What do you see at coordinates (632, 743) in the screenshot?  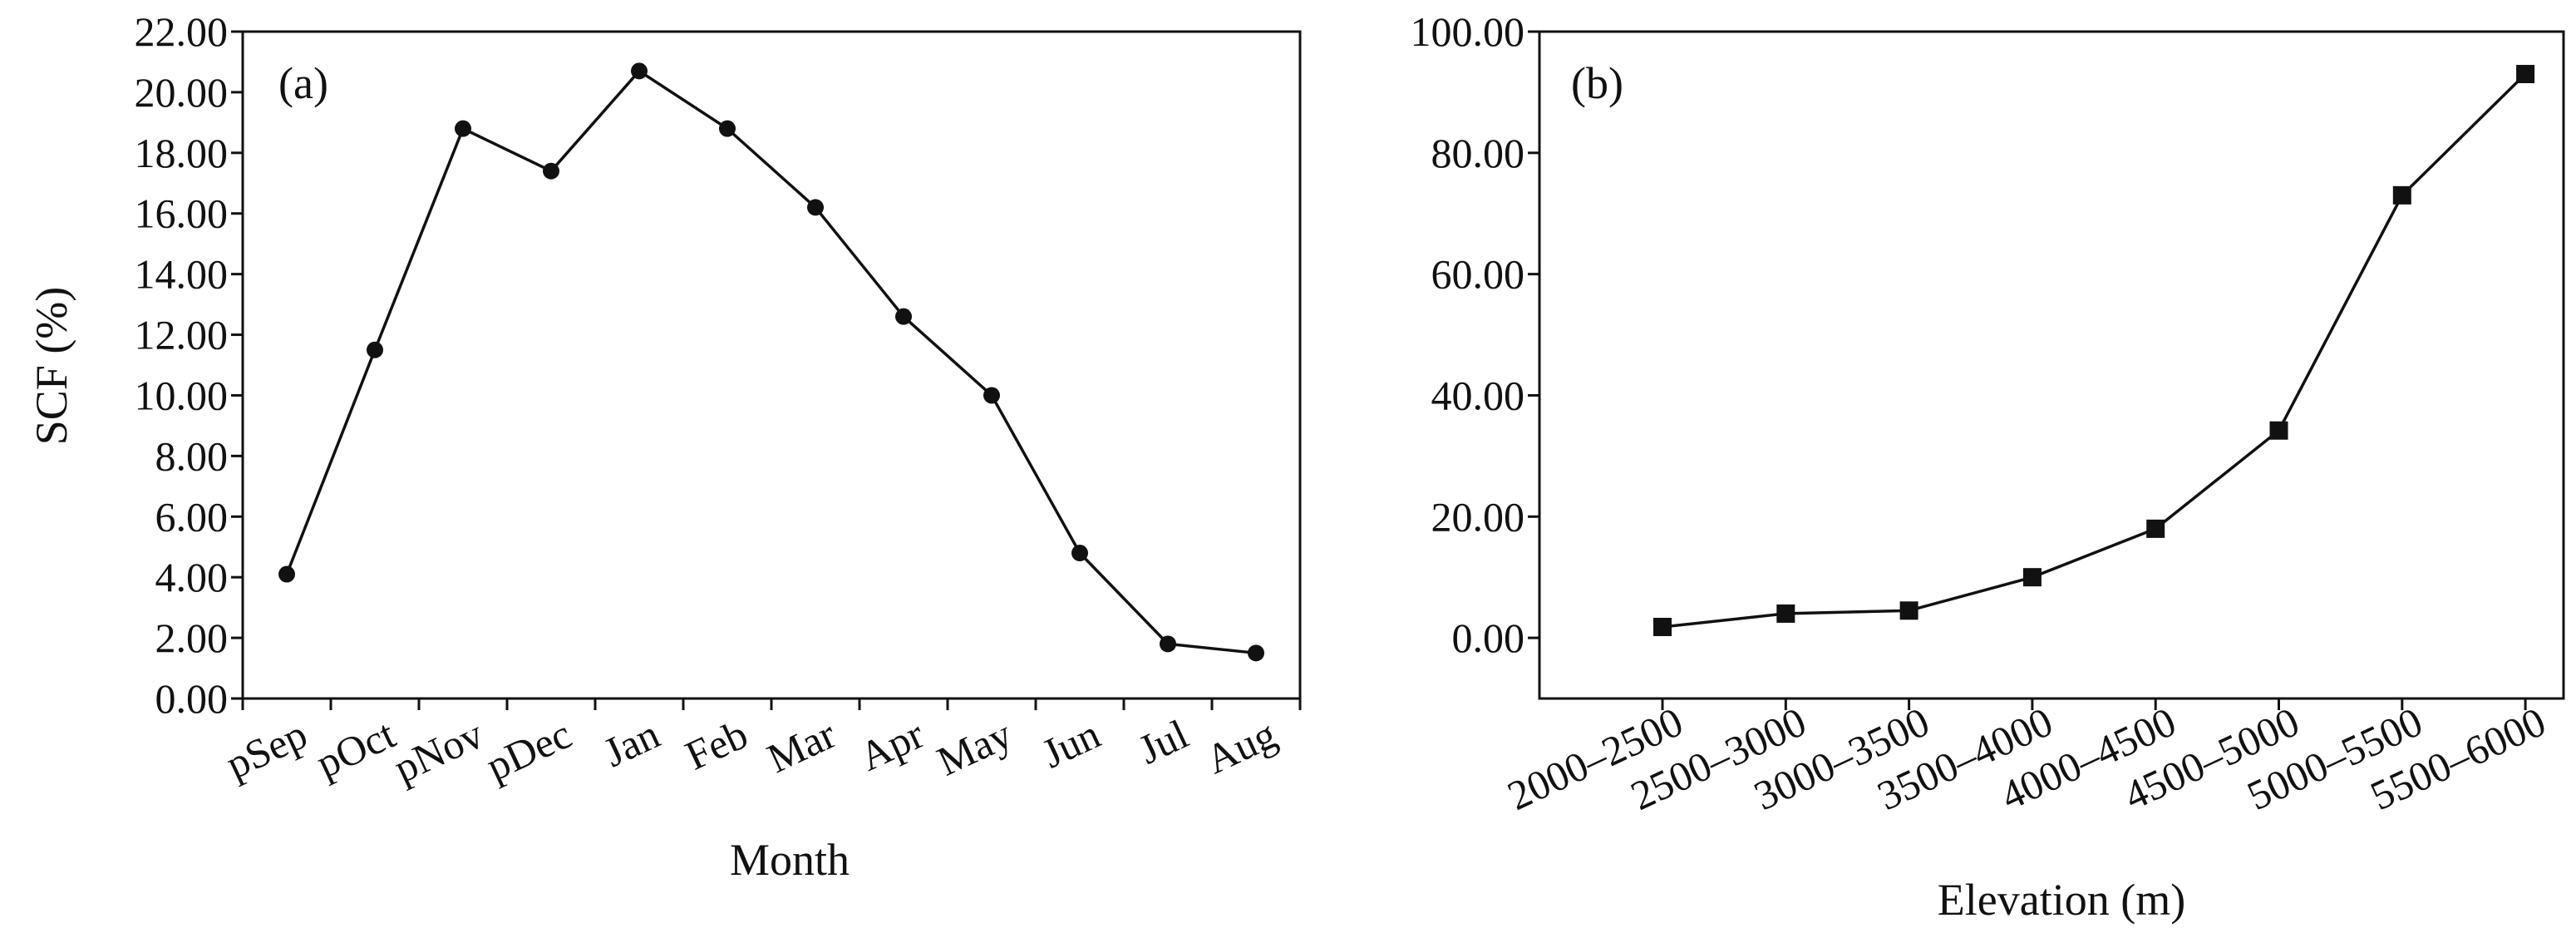 I see `a-x-tick-label: Jan` at bounding box center [632, 743].